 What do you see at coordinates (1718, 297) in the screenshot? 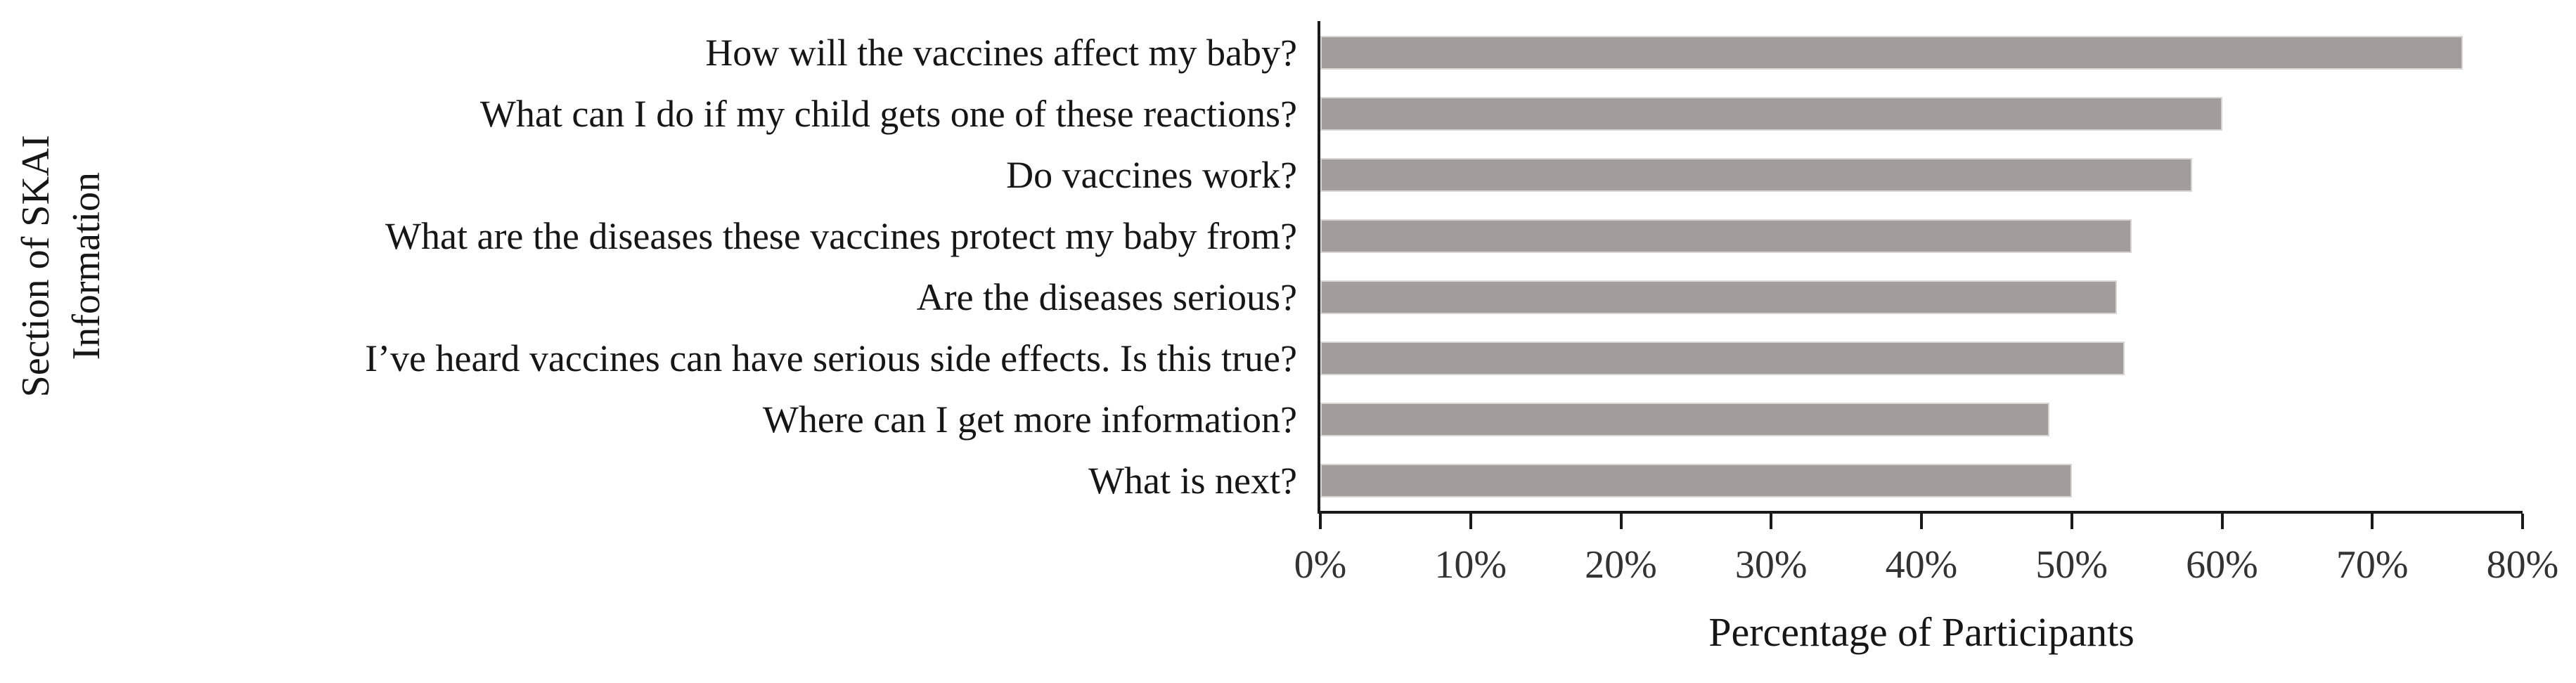
I see `bar-are-diseases-serious` at bounding box center [1718, 297].